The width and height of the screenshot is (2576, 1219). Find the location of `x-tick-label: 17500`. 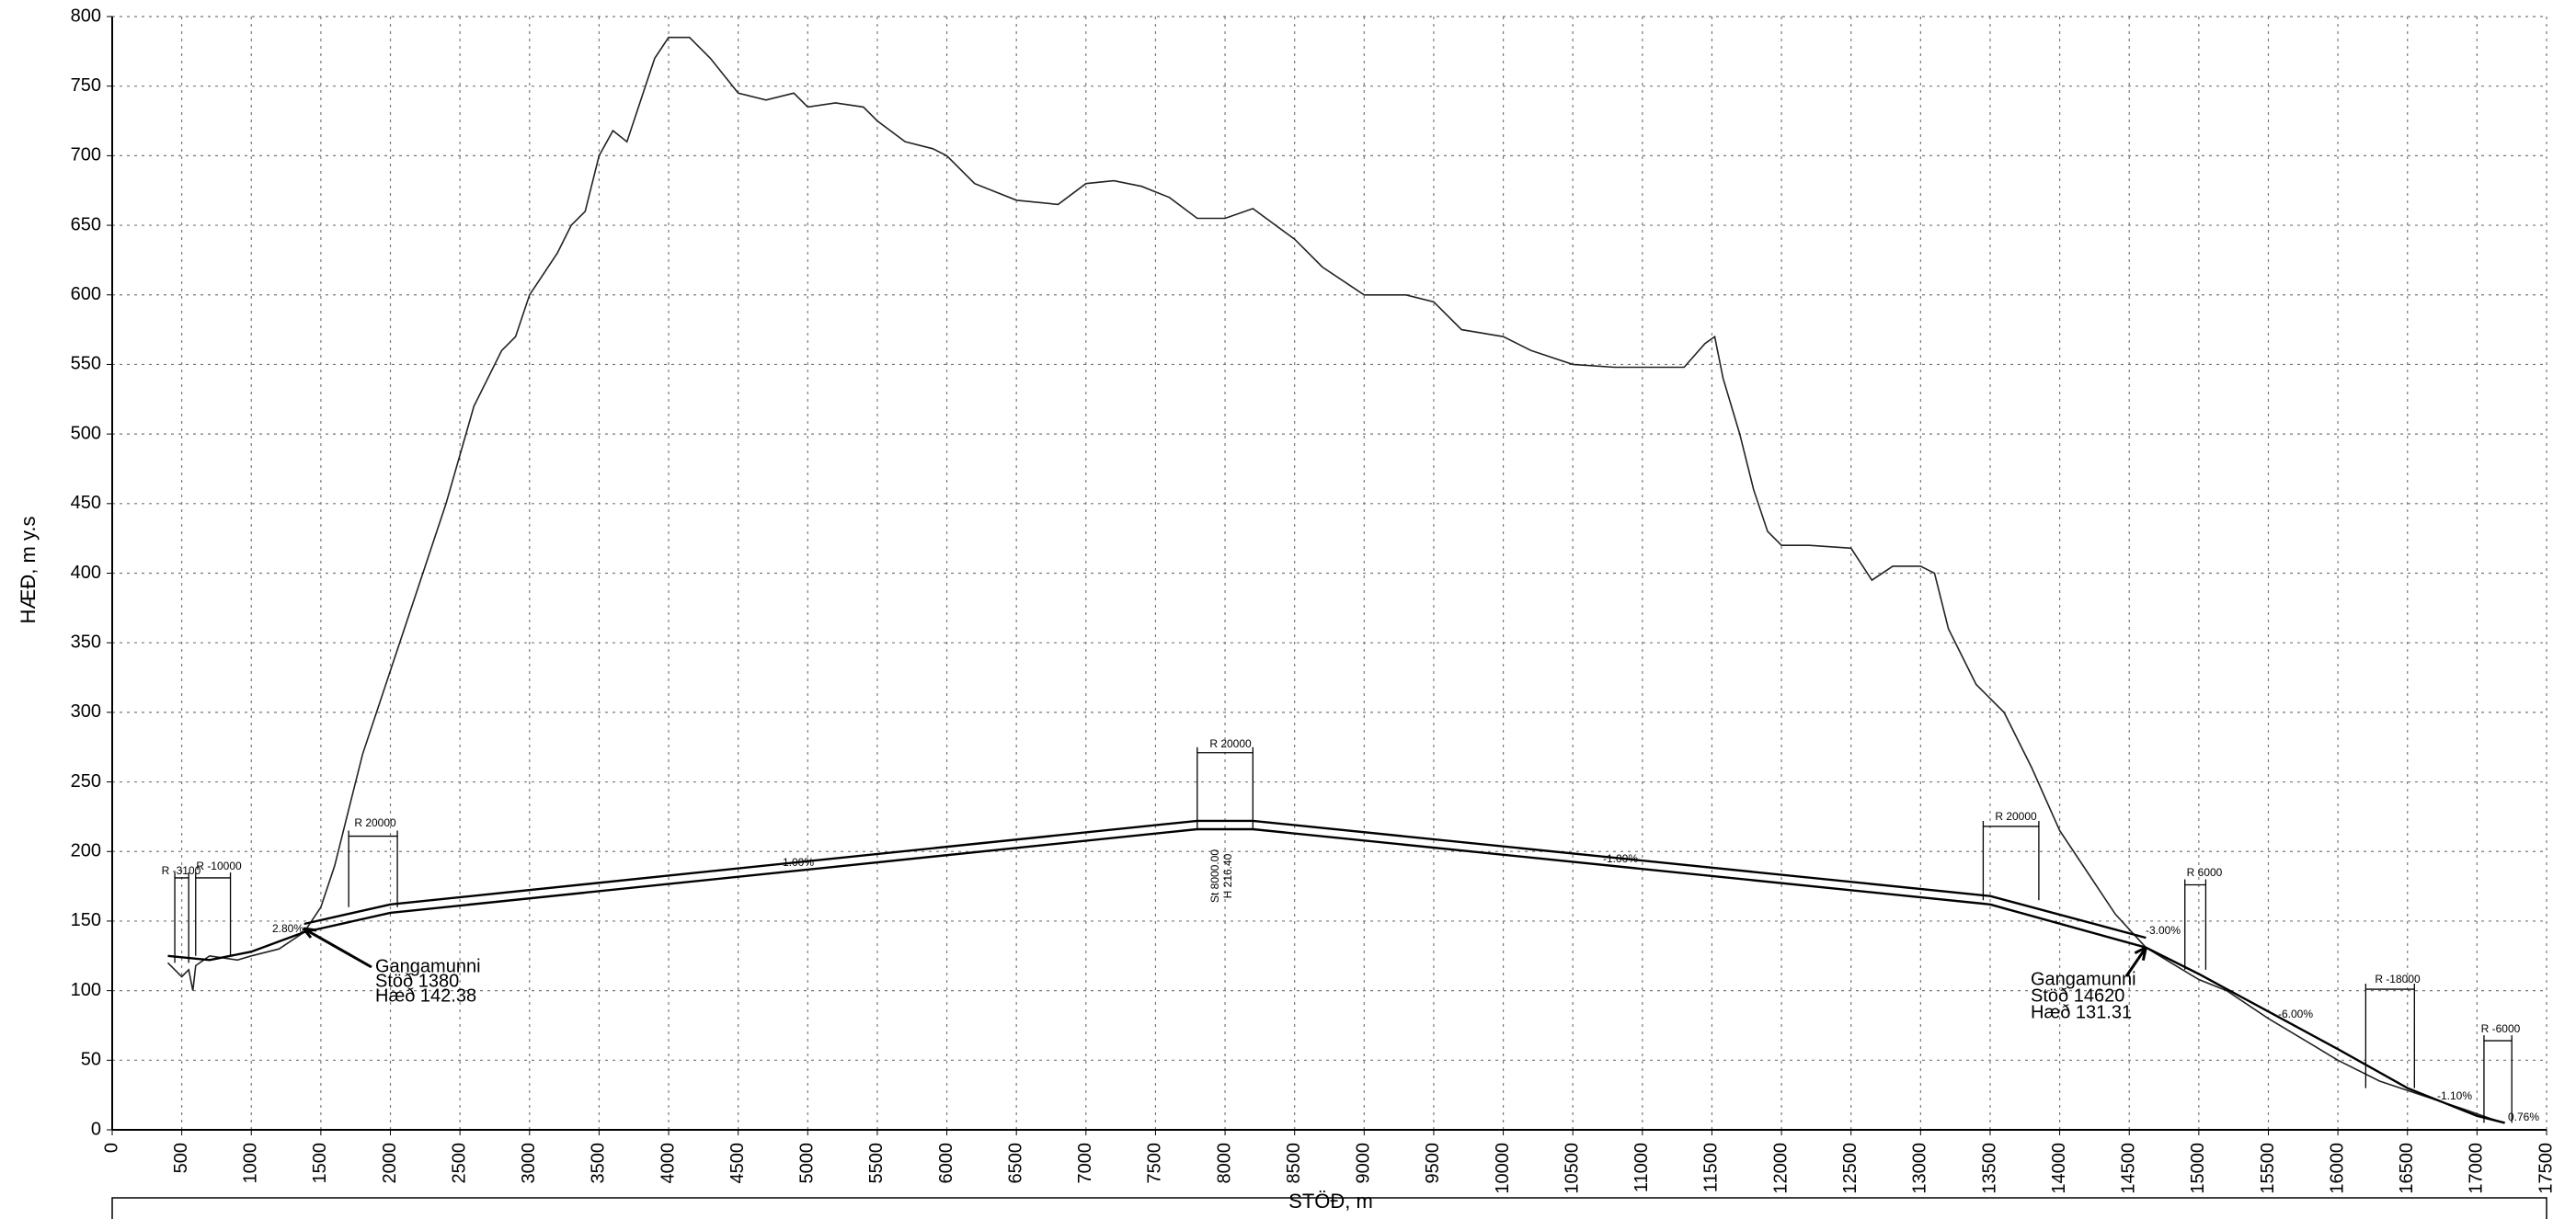

x-tick-label: 17500 is located at coordinates (2546, 1168).